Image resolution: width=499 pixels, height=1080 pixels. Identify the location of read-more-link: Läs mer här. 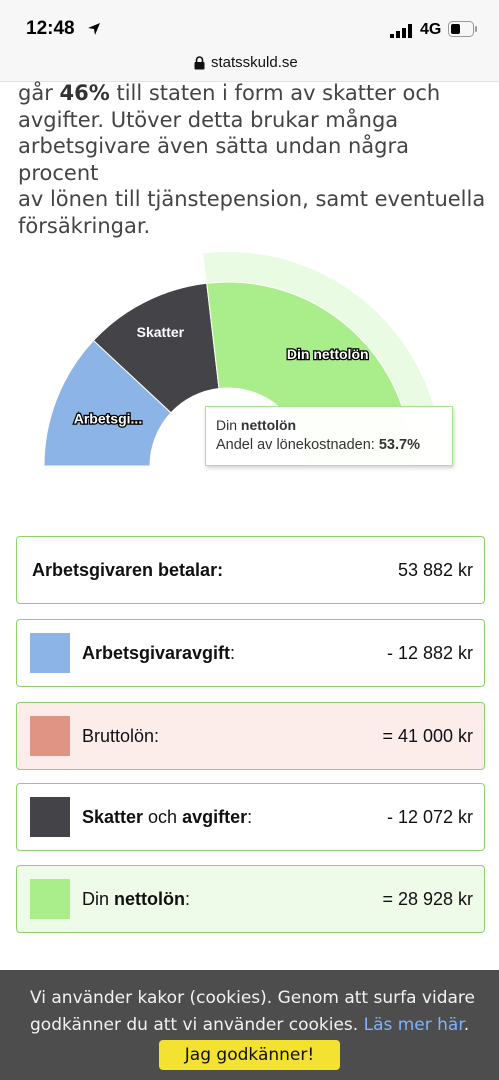
(413, 1025).